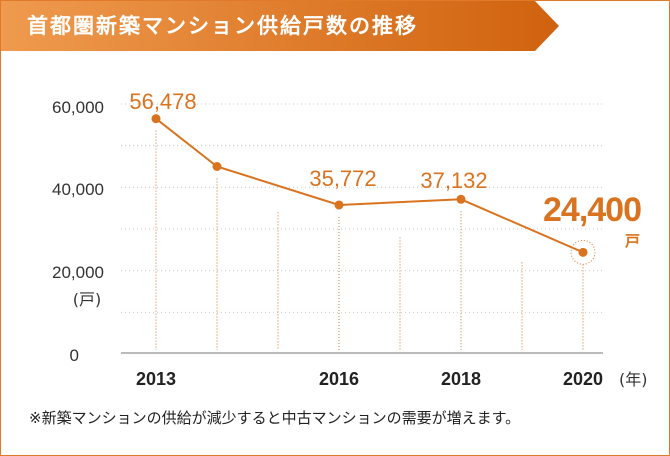 This screenshot has height=456, width=670. I want to click on highlight-value-label: 24,400, so click(592, 210).